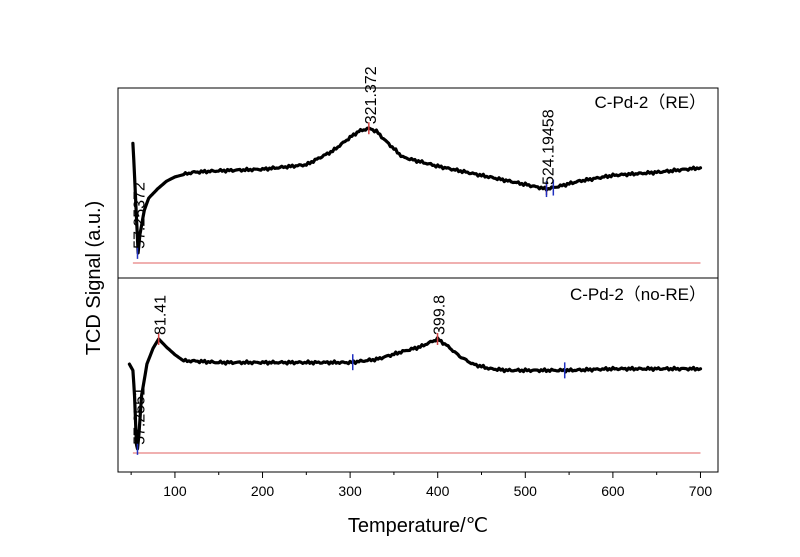 The height and width of the screenshot is (557, 800). I want to click on x-tick-label: 300, so click(350, 491).